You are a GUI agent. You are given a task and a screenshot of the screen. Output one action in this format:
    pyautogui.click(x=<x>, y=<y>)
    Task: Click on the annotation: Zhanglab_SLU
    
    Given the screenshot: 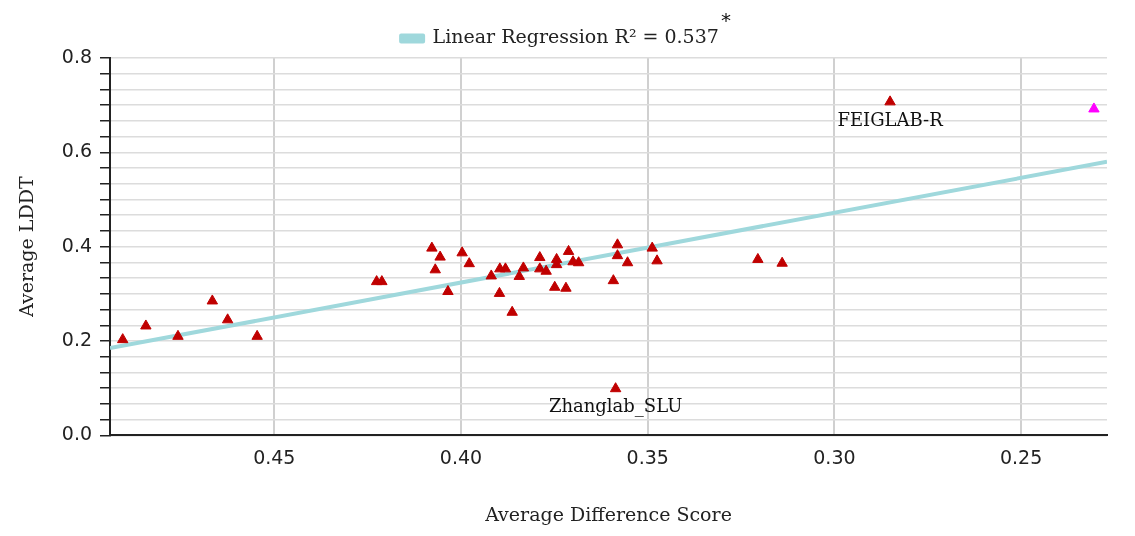 What is the action you would take?
    pyautogui.click(x=615, y=406)
    